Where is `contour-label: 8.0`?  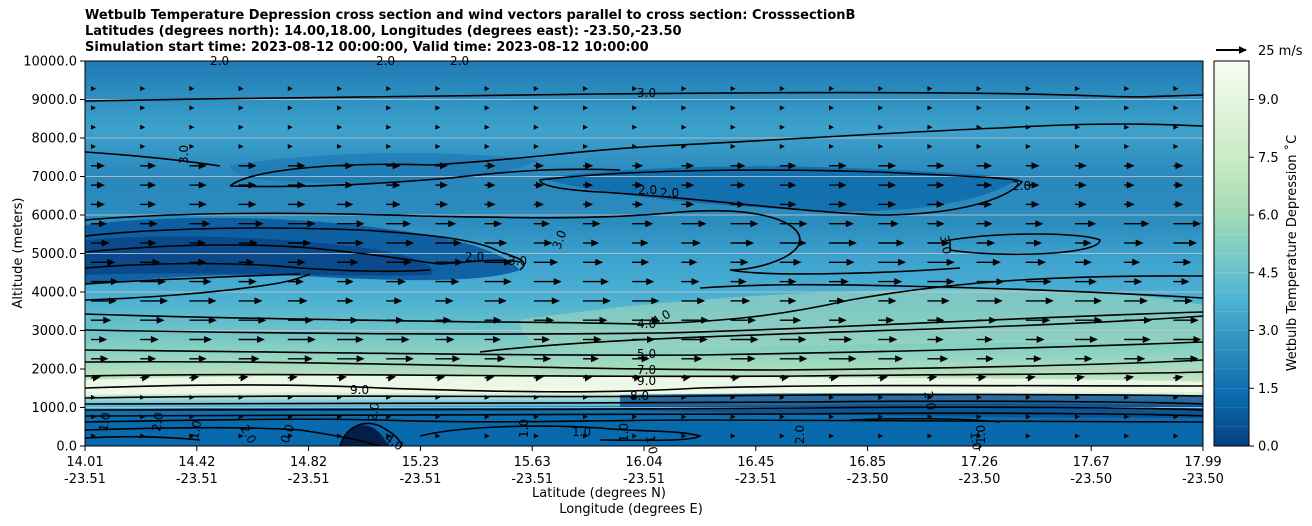
contour-label: 8.0 is located at coordinates (639, 396).